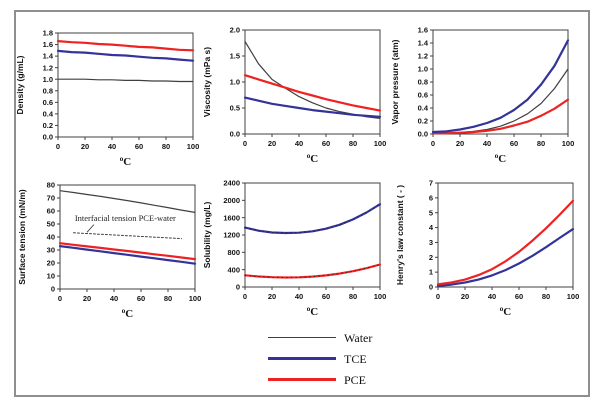 This screenshot has width=600, height=409. I want to click on legend-item-pce: PCE, so click(320, 379).